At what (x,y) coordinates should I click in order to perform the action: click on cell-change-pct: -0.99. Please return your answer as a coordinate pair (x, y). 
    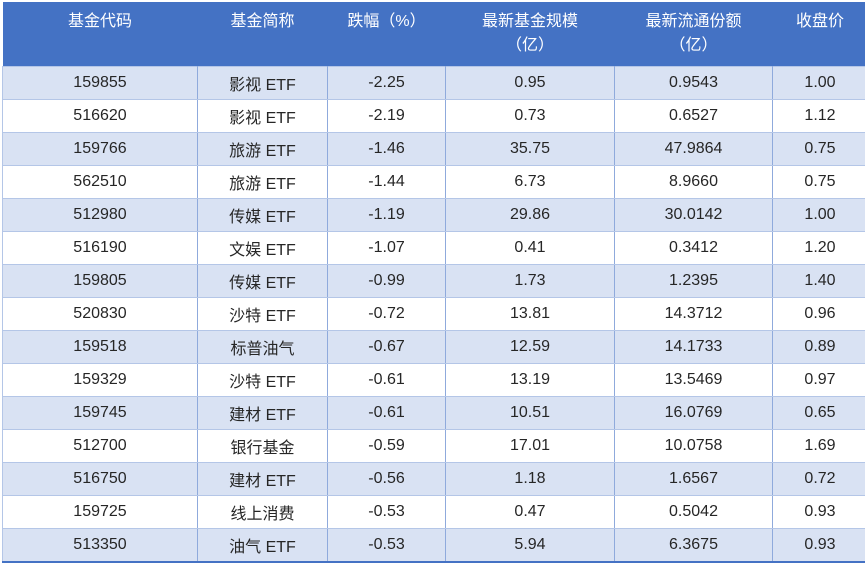
    Looking at the image, I should click on (387, 281).